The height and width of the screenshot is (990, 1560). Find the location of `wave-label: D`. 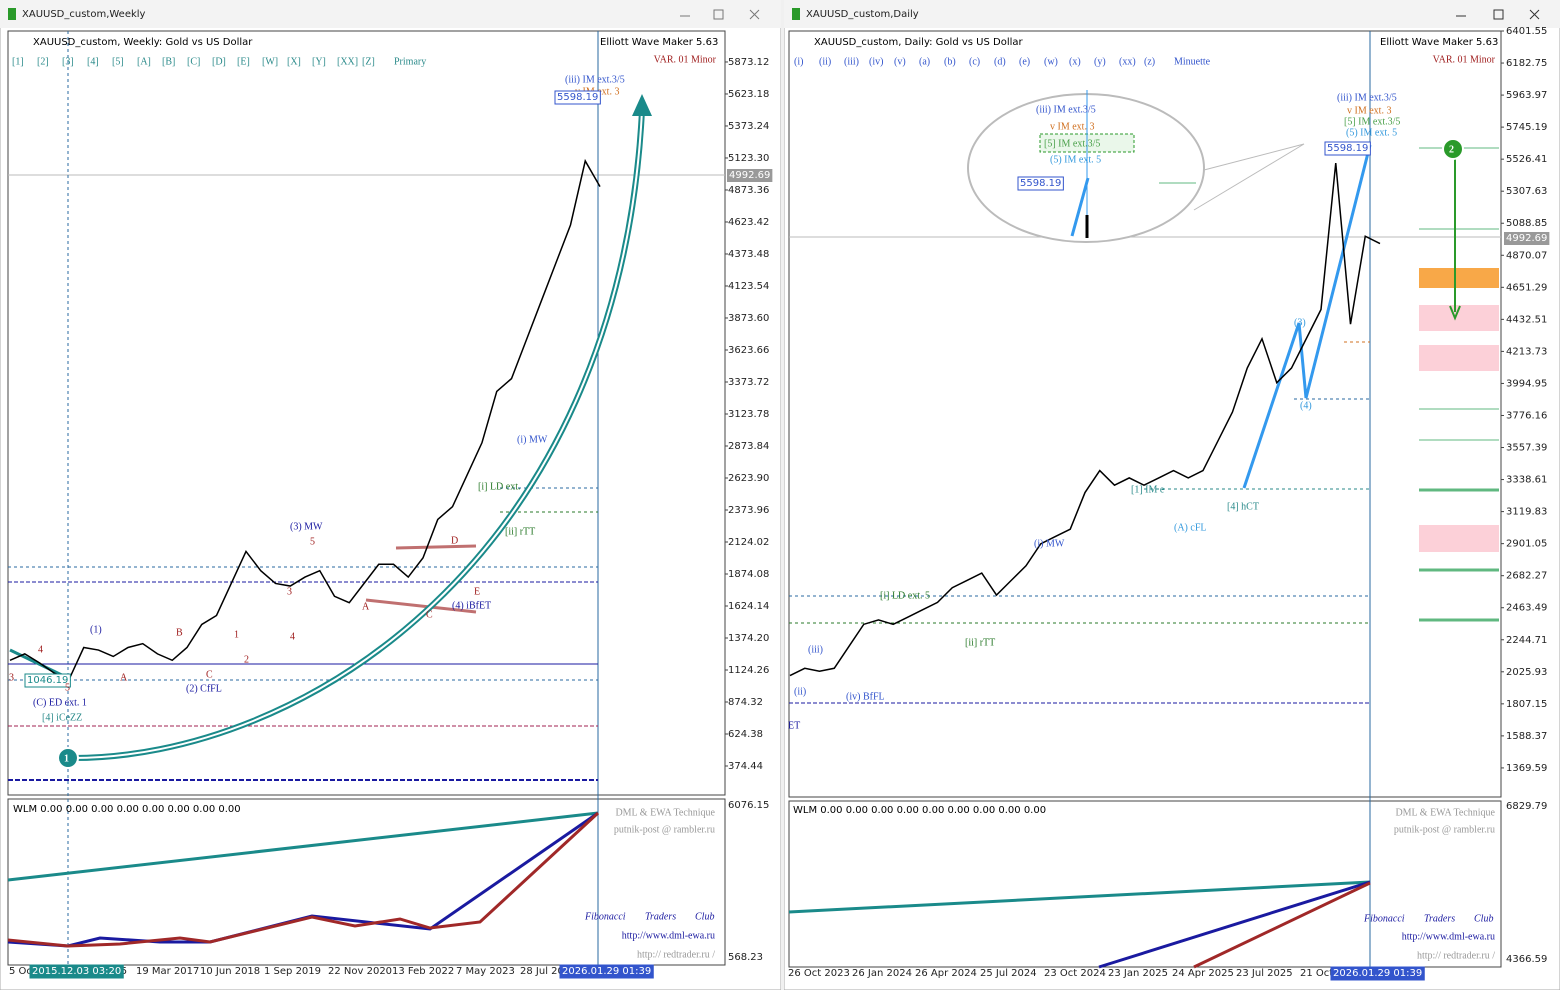

wave-label: D is located at coordinates (454, 540).